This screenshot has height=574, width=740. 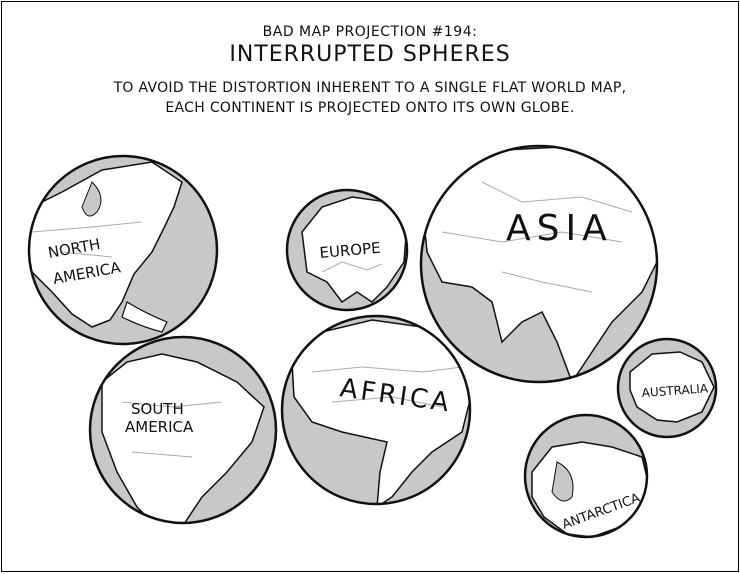 I want to click on label-australia: AUSTRALIA, so click(x=675, y=390).